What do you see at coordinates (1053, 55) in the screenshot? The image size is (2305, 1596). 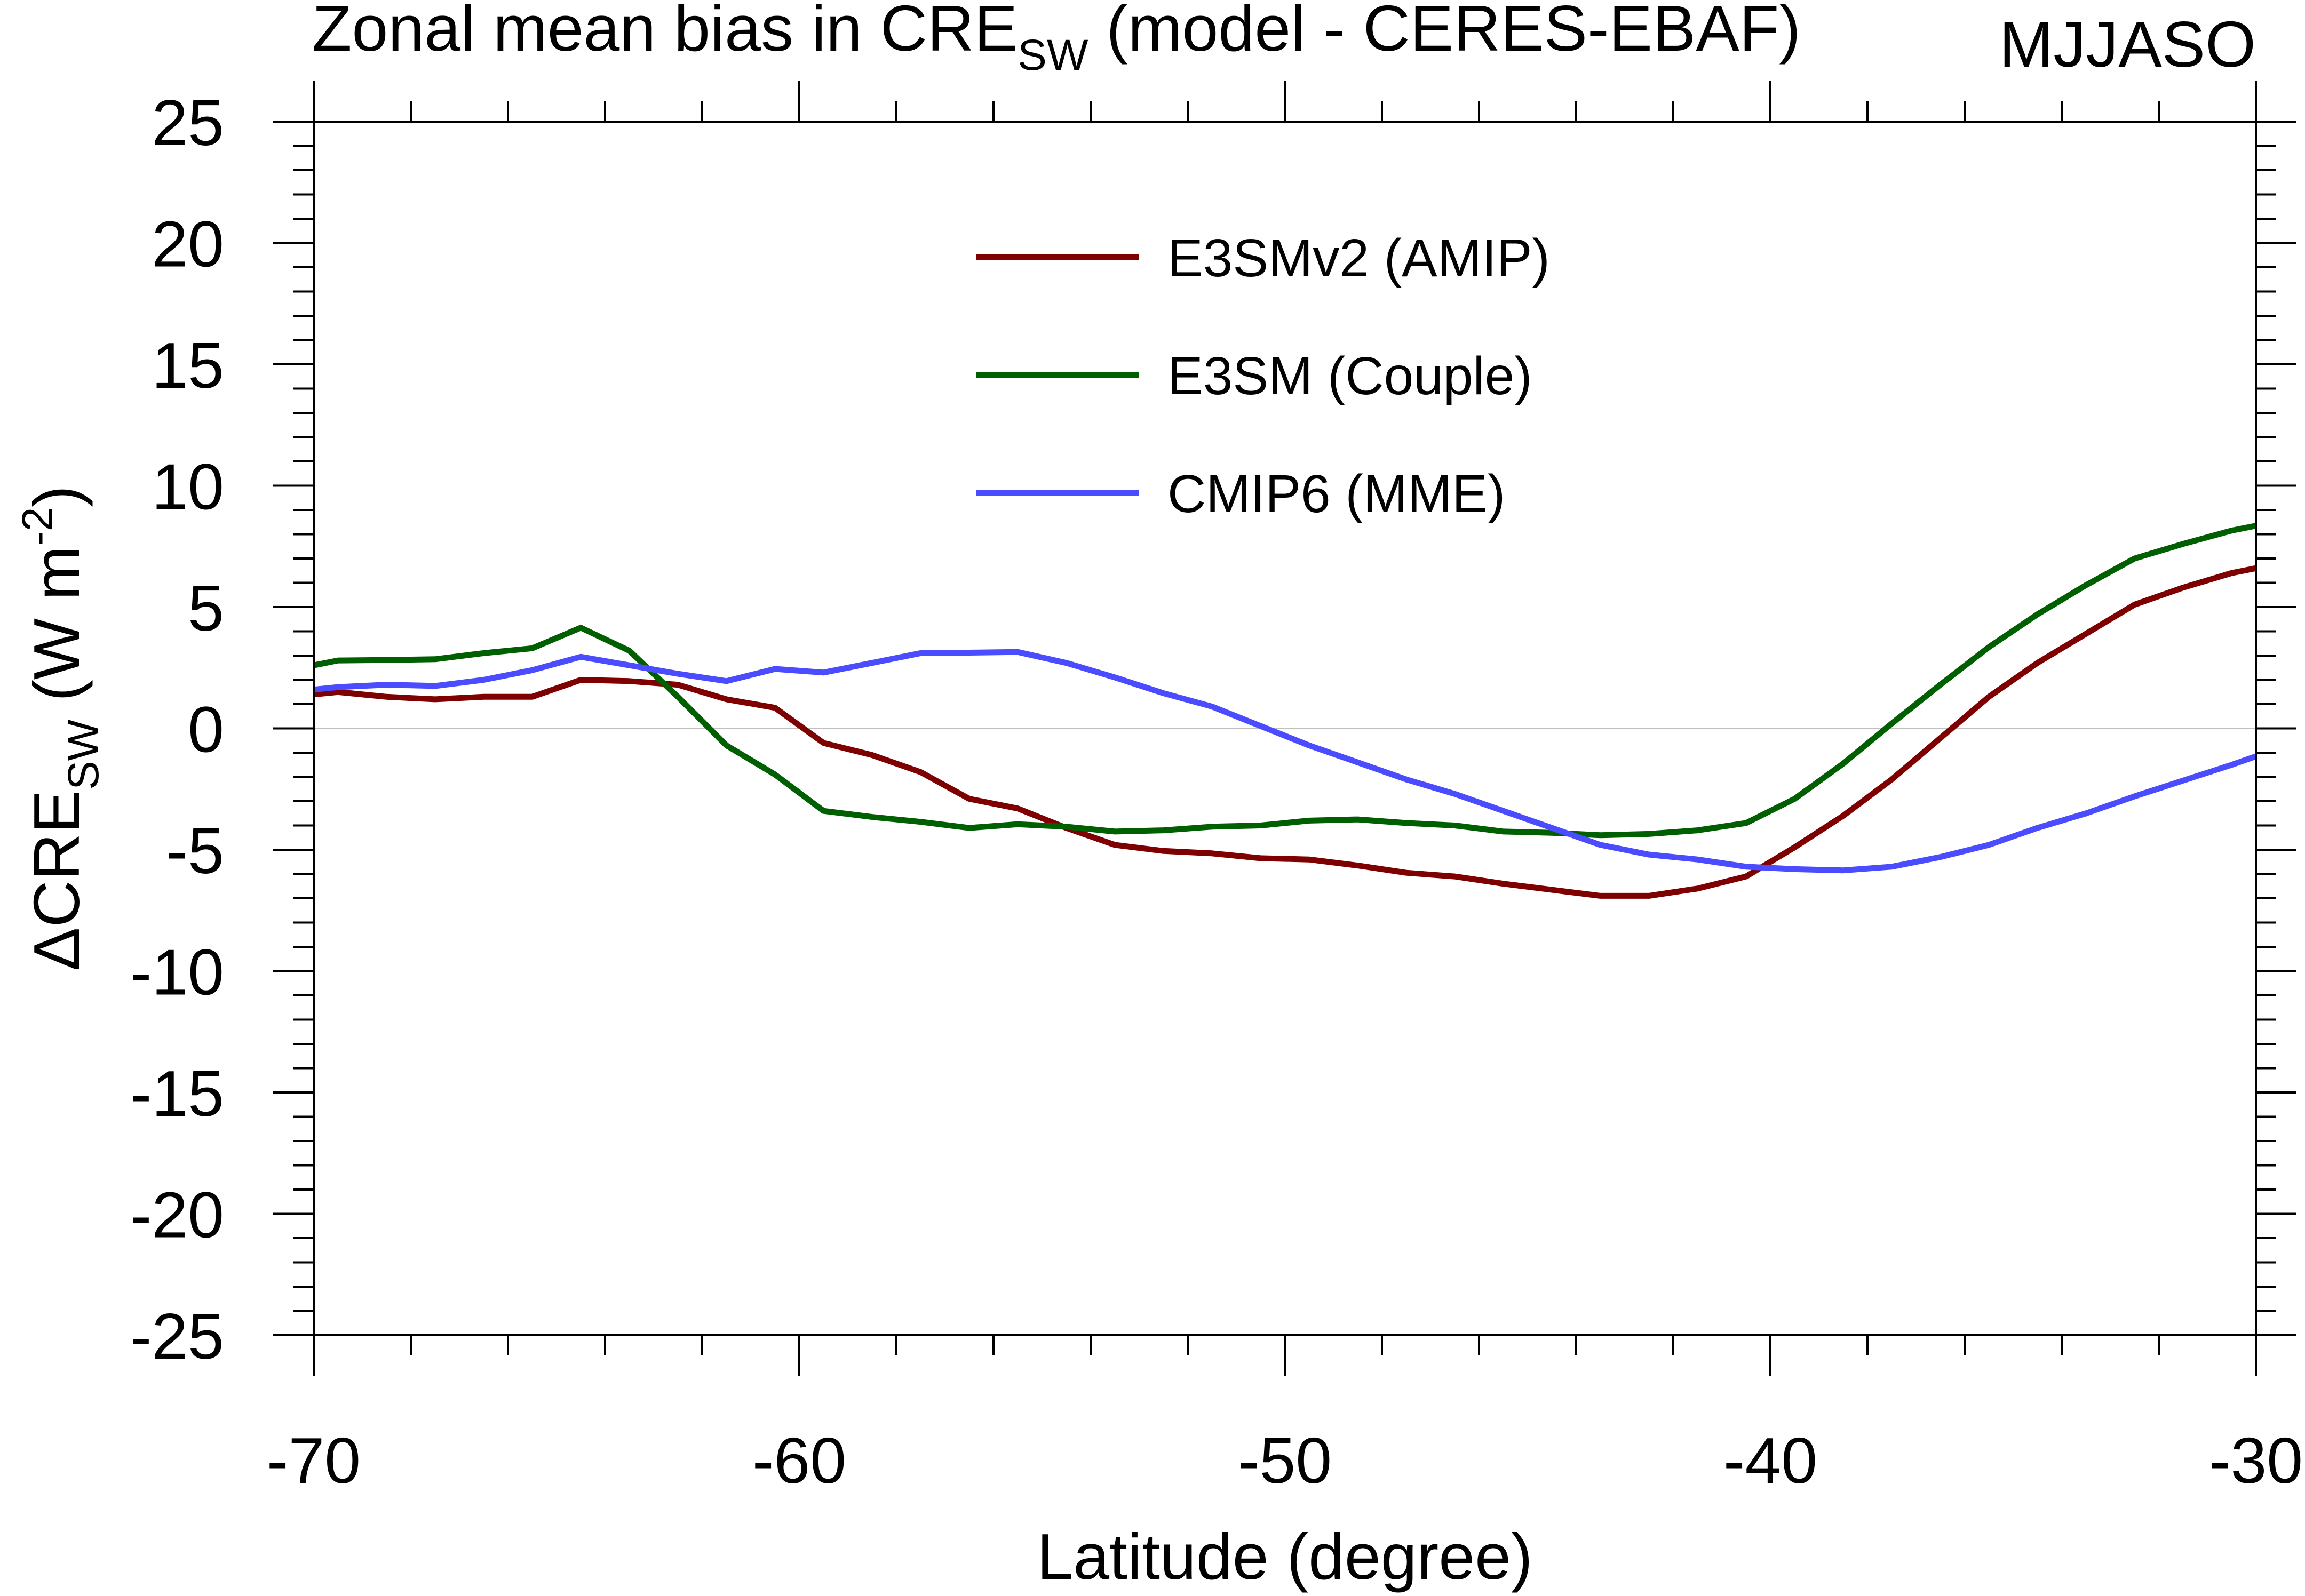 I see `chart-title-subscript: SW` at bounding box center [1053, 55].